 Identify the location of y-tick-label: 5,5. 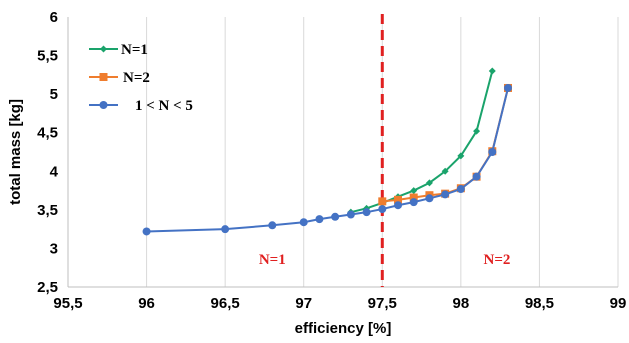
(47, 56).